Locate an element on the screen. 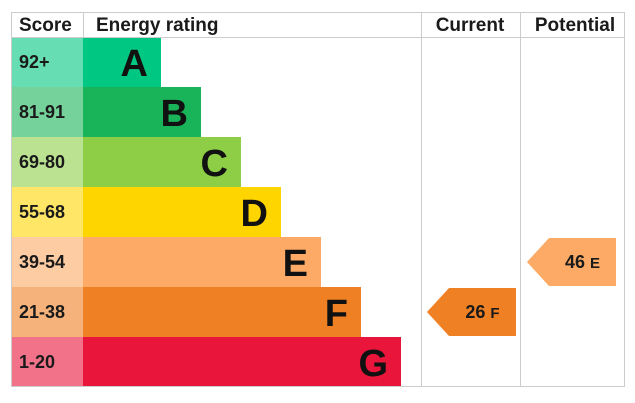  score-cell-e is located at coordinates (47, 262).